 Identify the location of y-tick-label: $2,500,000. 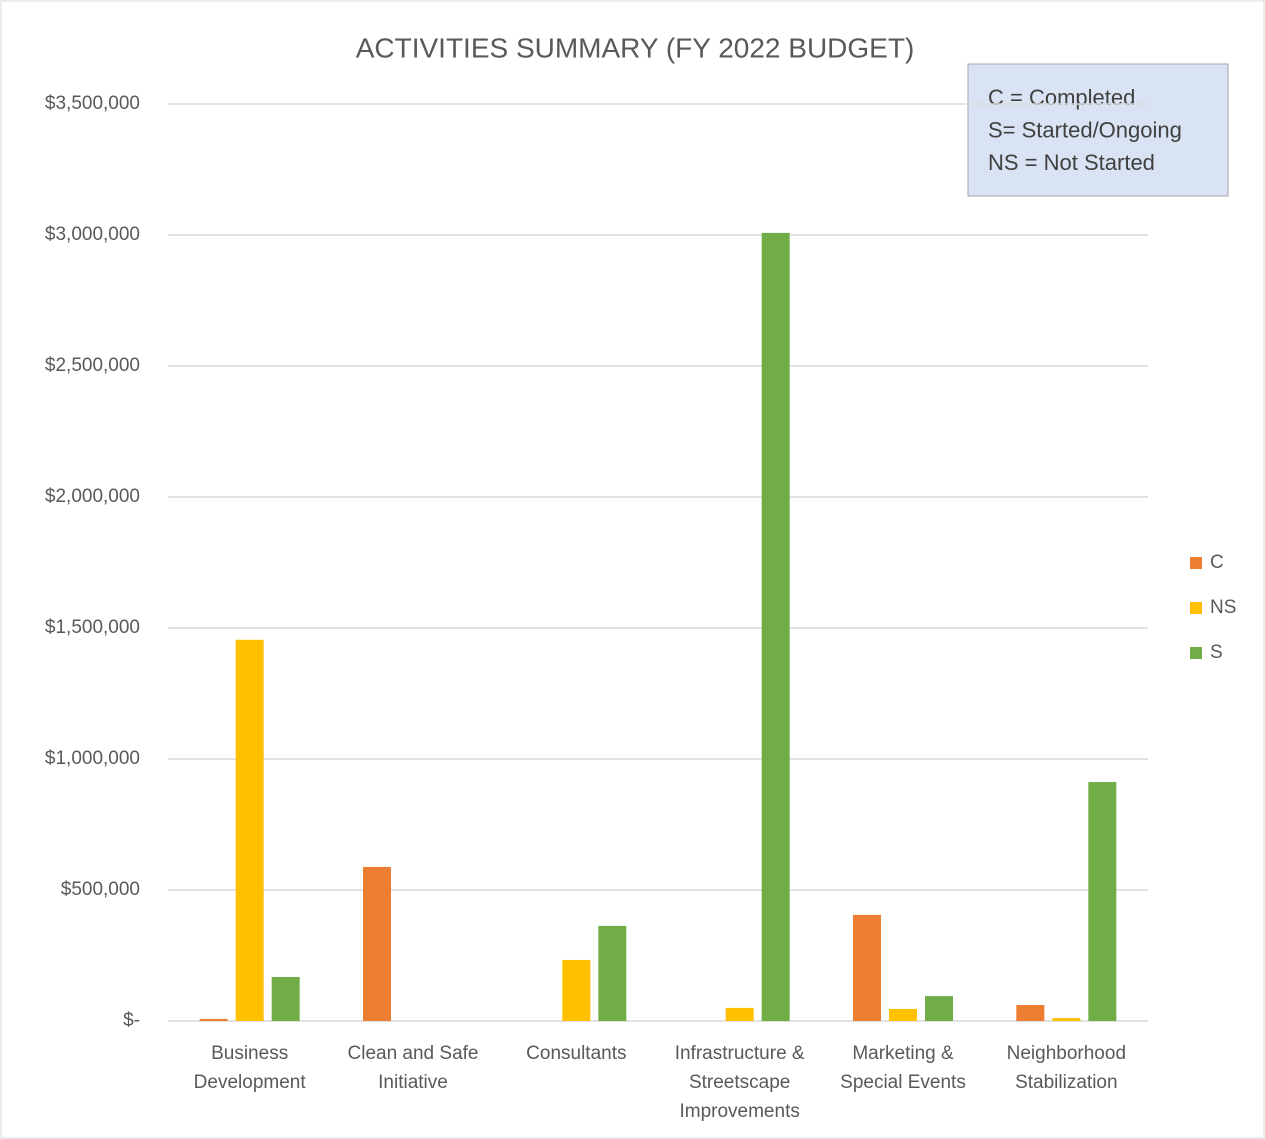
(92, 365).